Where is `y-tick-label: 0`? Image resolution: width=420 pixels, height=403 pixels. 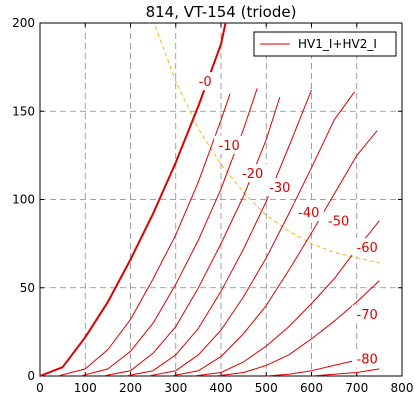 y-tick-label: 0 is located at coordinates (31, 376).